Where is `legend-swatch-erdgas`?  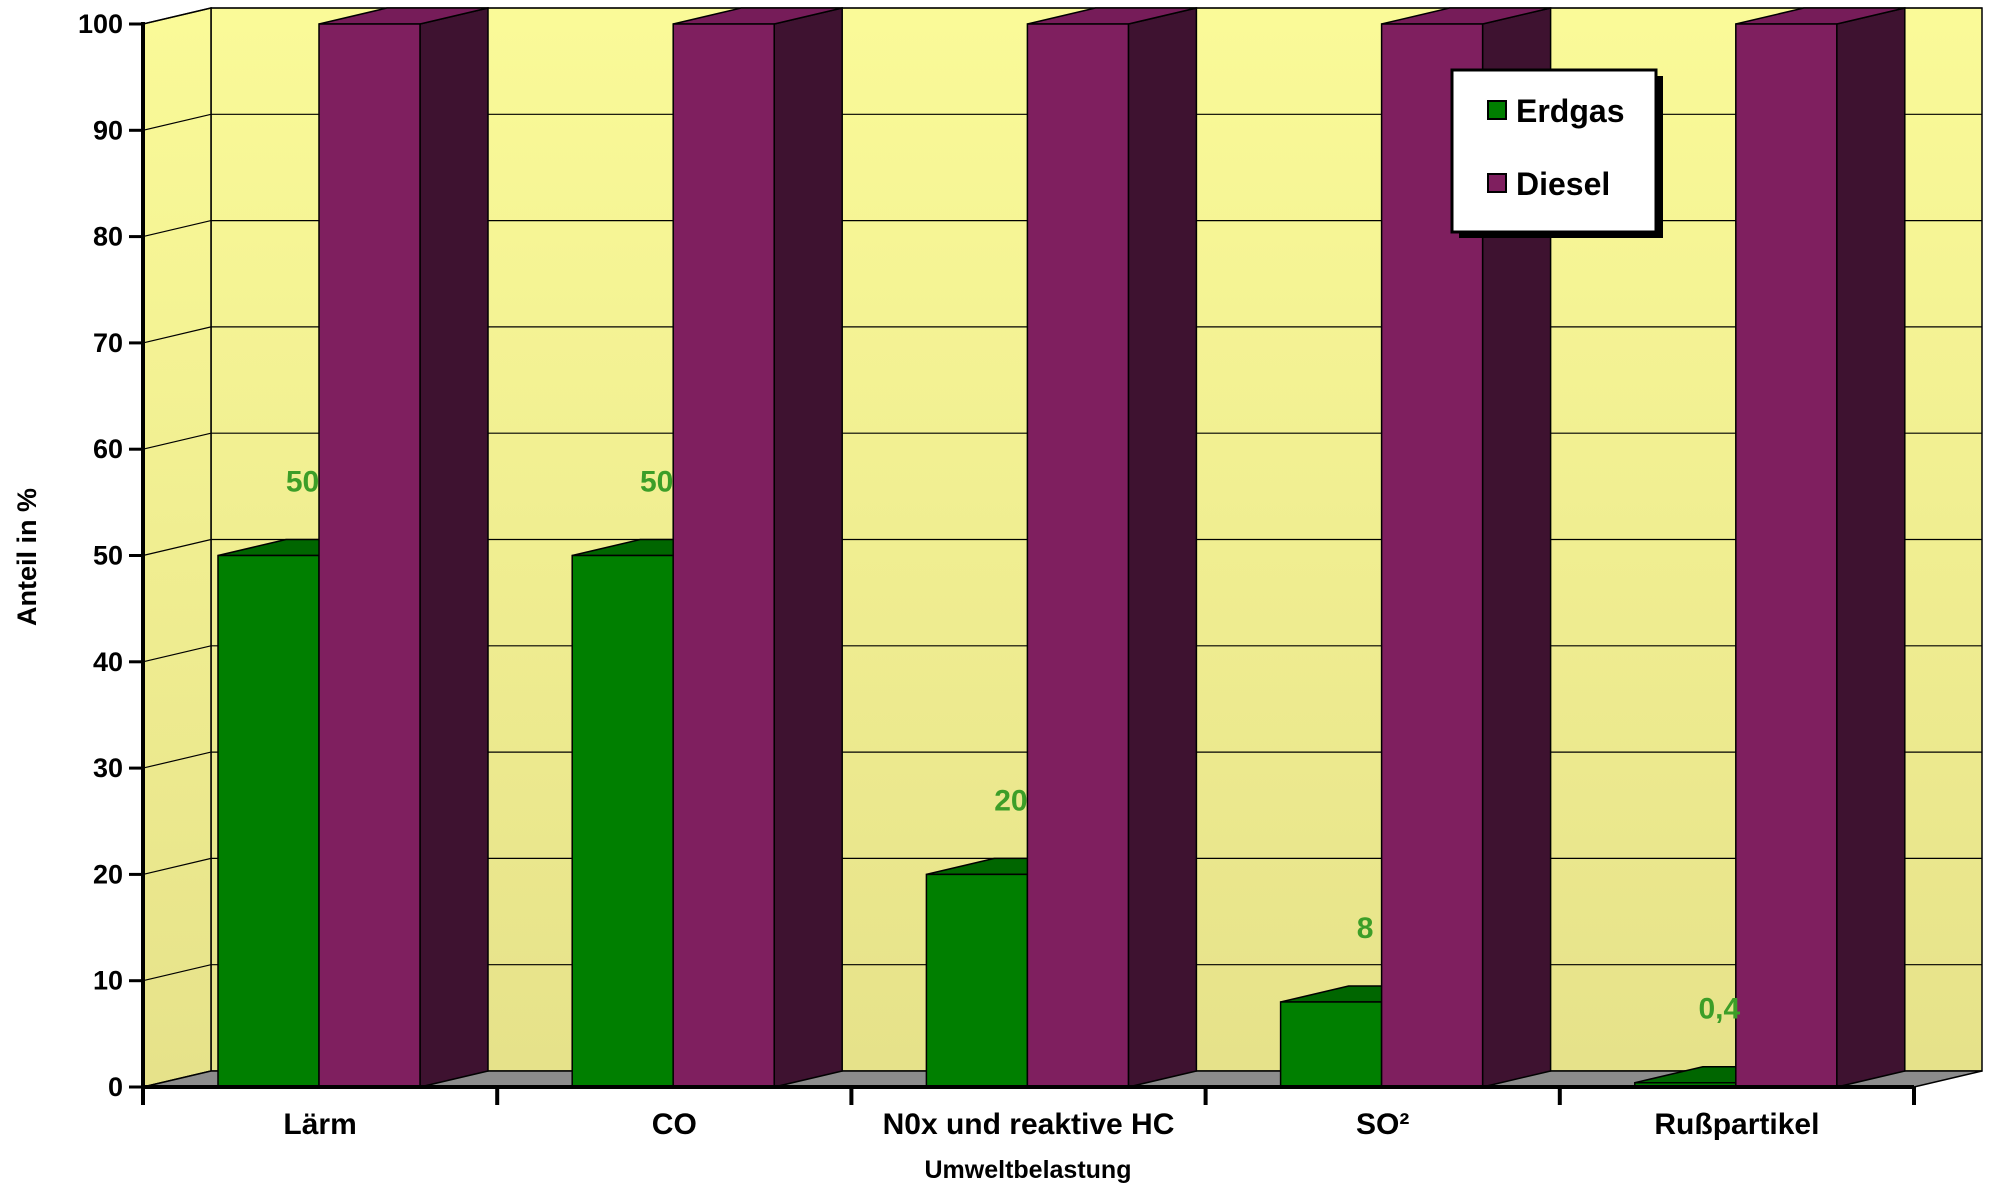
legend-swatch-erdgas is located at coordinates (1497, 110).